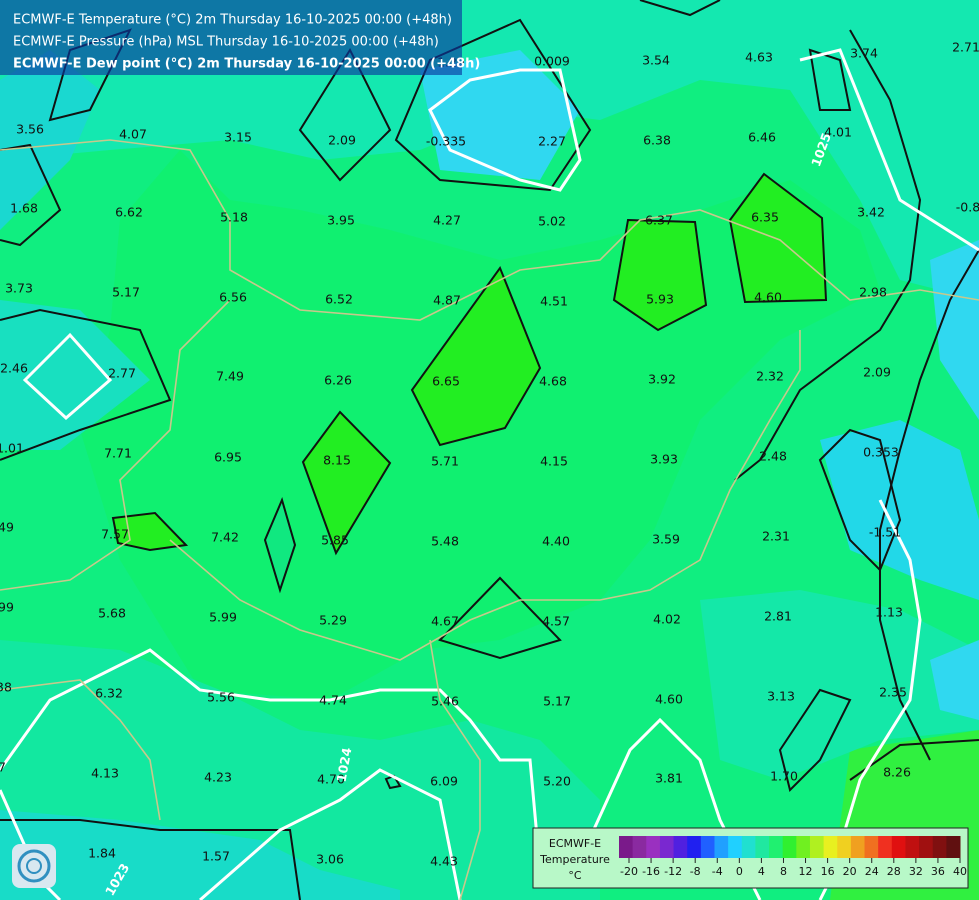  What do you see at coordinates (889, 612) in the screenshot?
I see `map-value: 1.13` at bounding box center [889, 612].